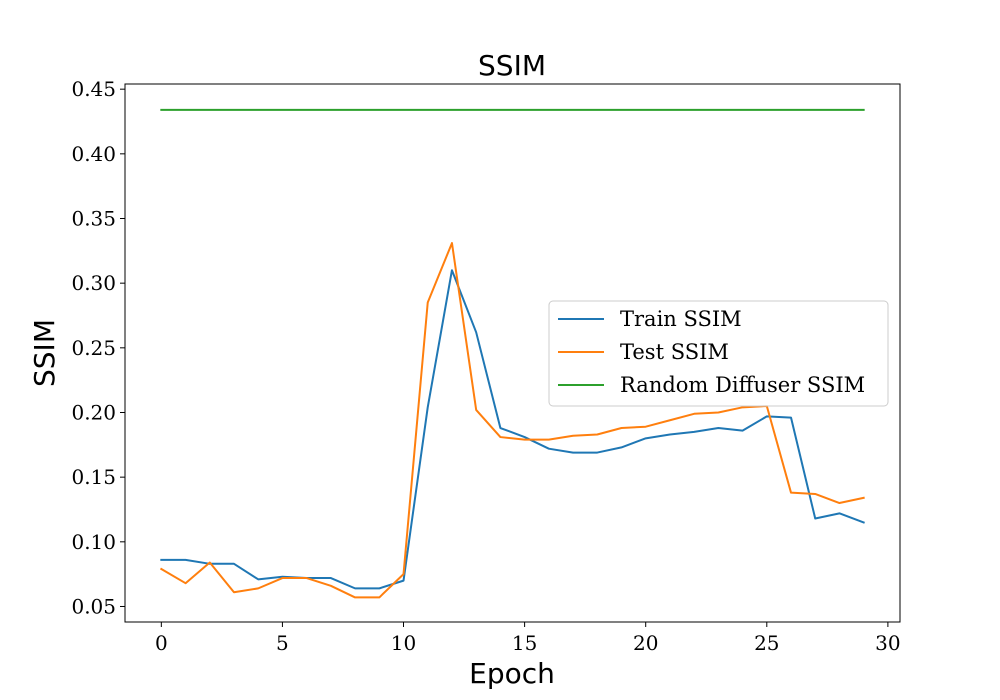 Image resolution: width=1000 pixels, height=700 pixels. Describe the element at coordinates (512, 65) in the screenshot. I see `chart-title: SSIM` at that location.